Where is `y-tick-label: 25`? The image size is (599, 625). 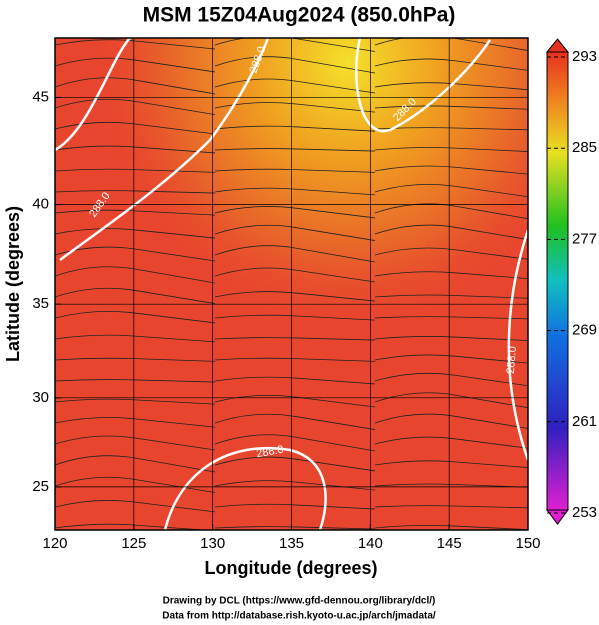 y-tick-label: 25 is located at coordinates (40, 486).